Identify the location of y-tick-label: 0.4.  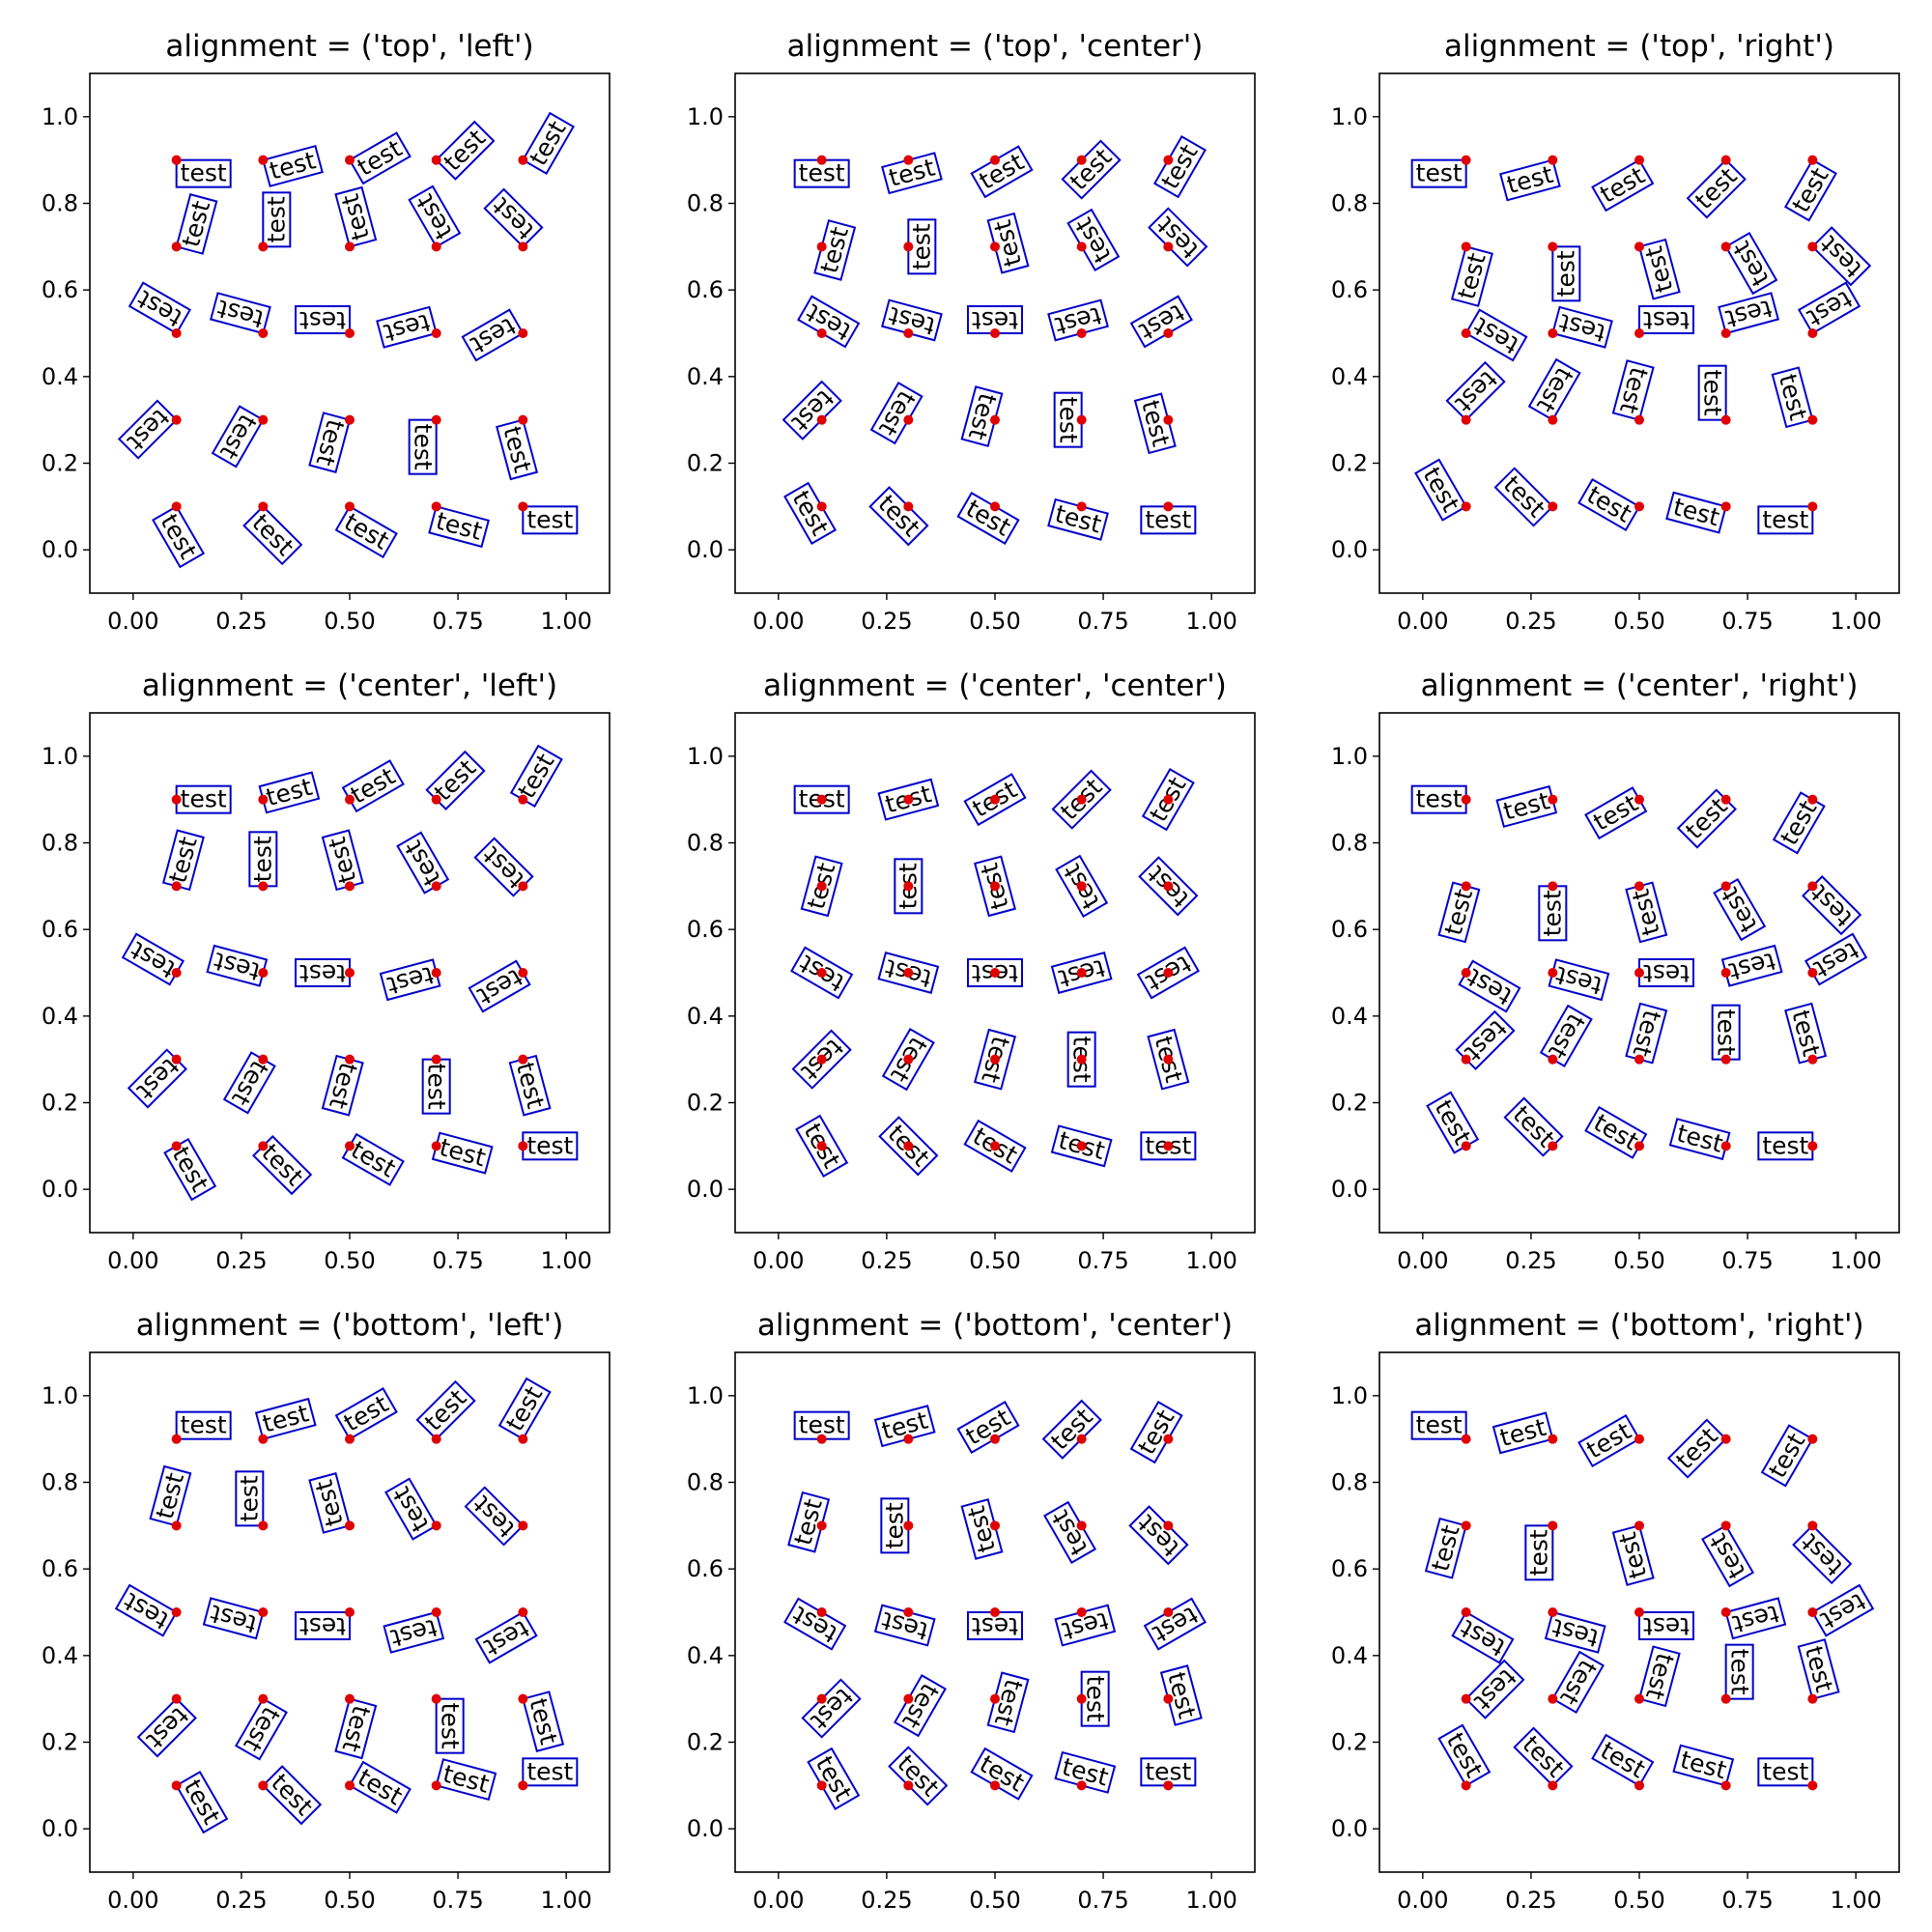
(1349, 1016).